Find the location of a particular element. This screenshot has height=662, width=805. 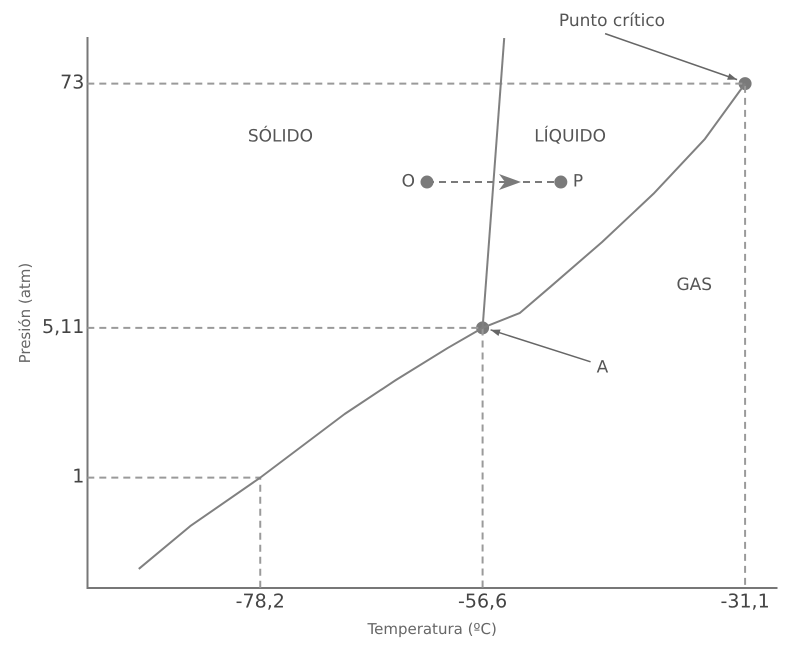

annotation: SÓLIDO is located at coordinates (280, 135).